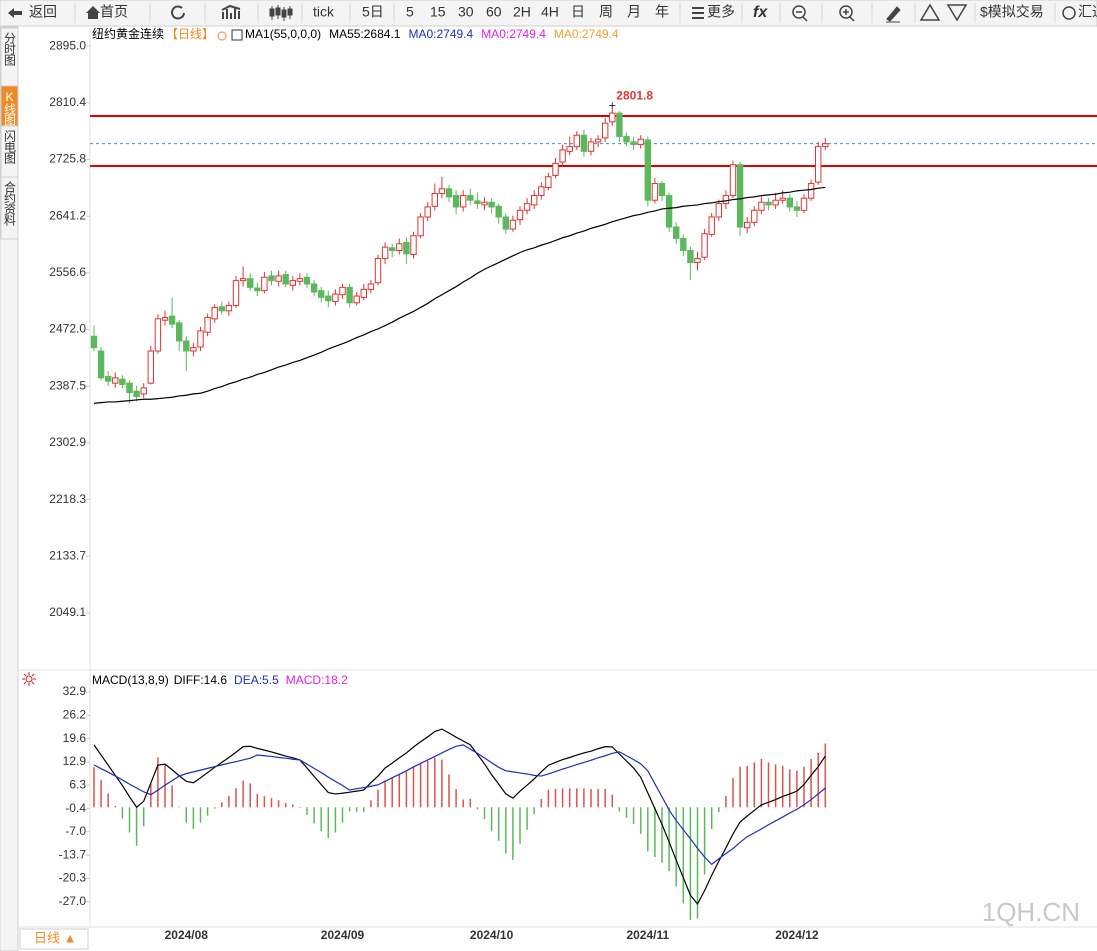  Describe the element at coordinates (187, 935) in the screenshot. I see `x-tick-label: 2024/08` at that location.